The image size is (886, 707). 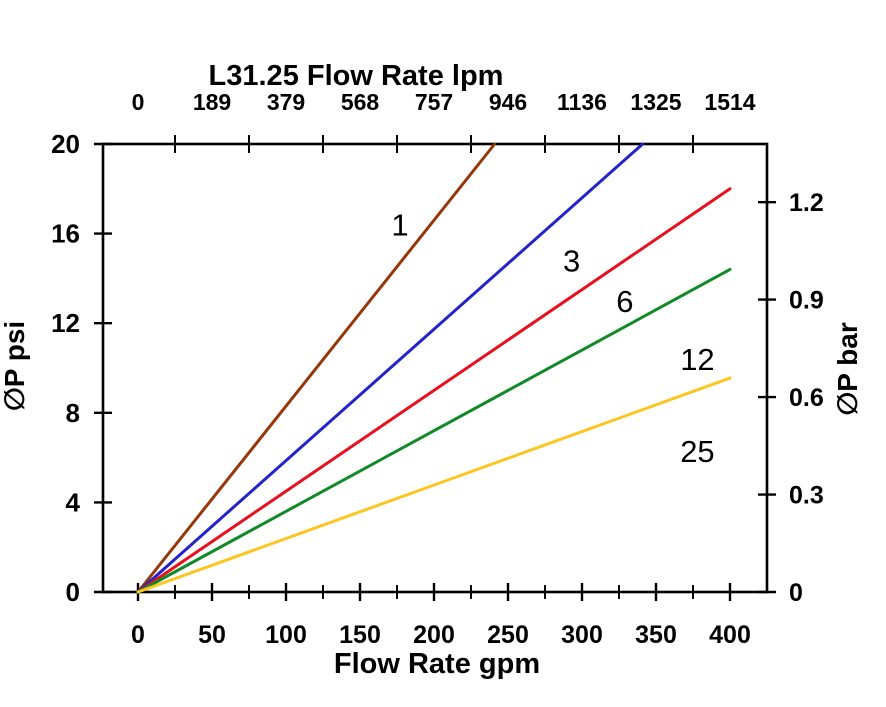 What do you see at coordinates (729, 102) in the screenshot?
I see `top-axis-tick-label: 1514` at bounding box center [729, 102].